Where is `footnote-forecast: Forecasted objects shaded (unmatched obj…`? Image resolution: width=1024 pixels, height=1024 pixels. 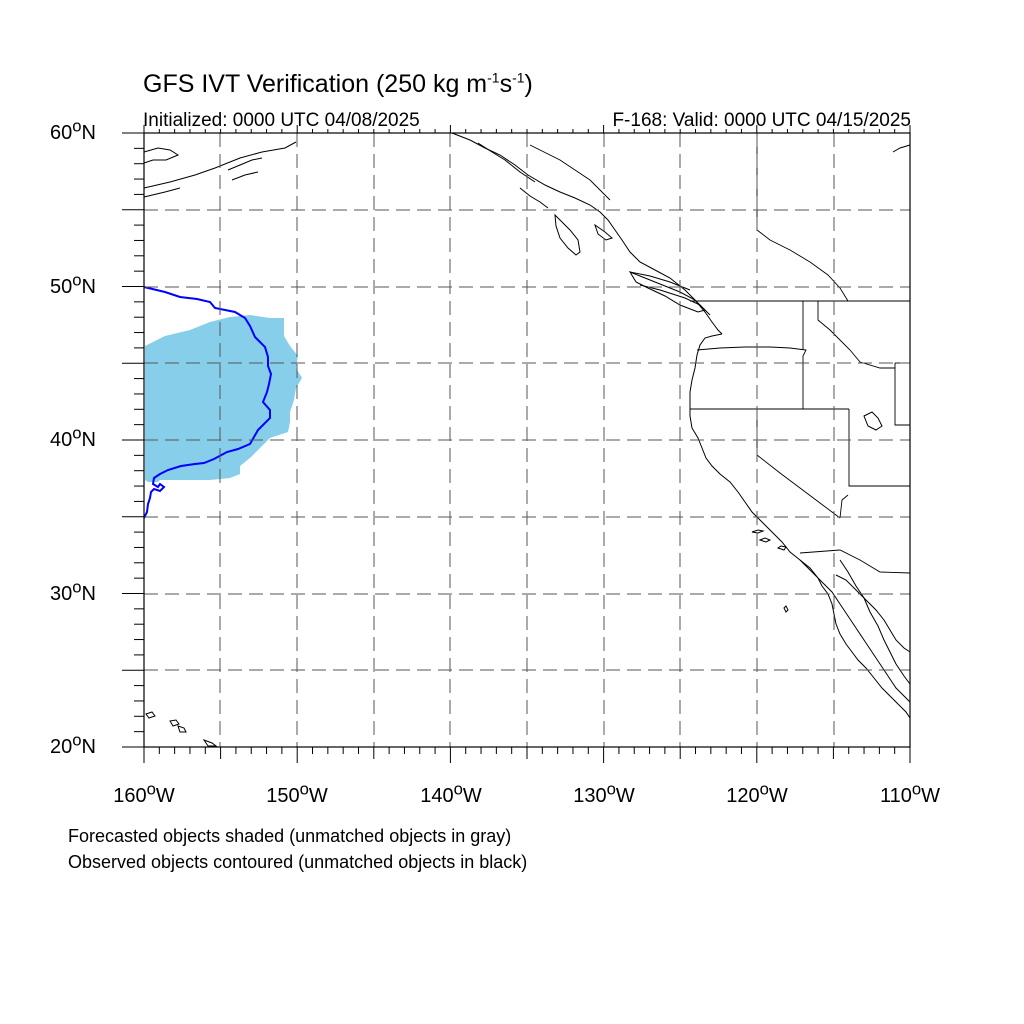
footnote-forecast: Forecasted objects shaded (unmatched obj… is located at coordinates (290, 836).